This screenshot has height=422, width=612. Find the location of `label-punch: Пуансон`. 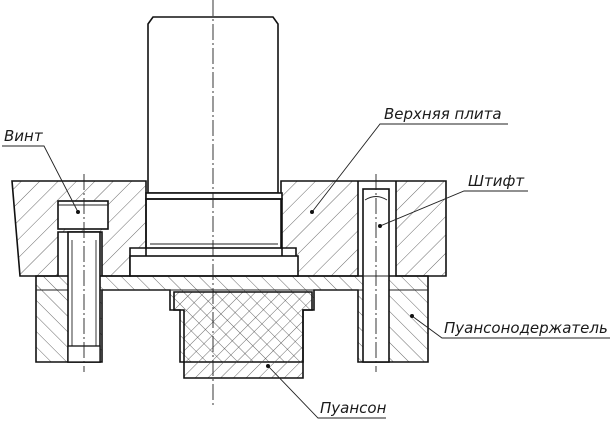

label-punch: Пуансон is located at coordinates (353, 408).